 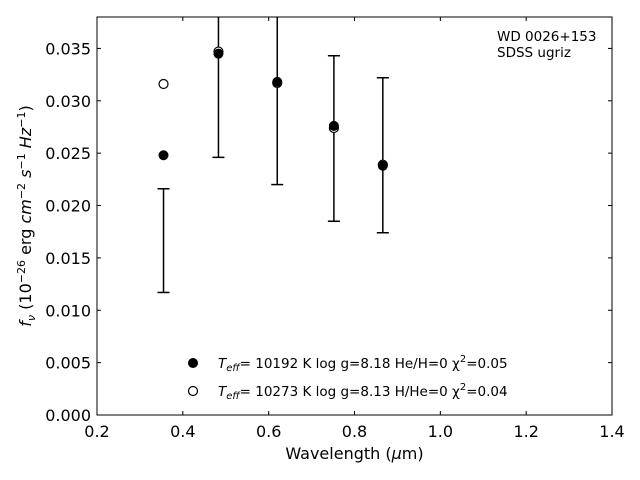 I want to click on y-tick-label: 0.015, so click(x=68, y=258).